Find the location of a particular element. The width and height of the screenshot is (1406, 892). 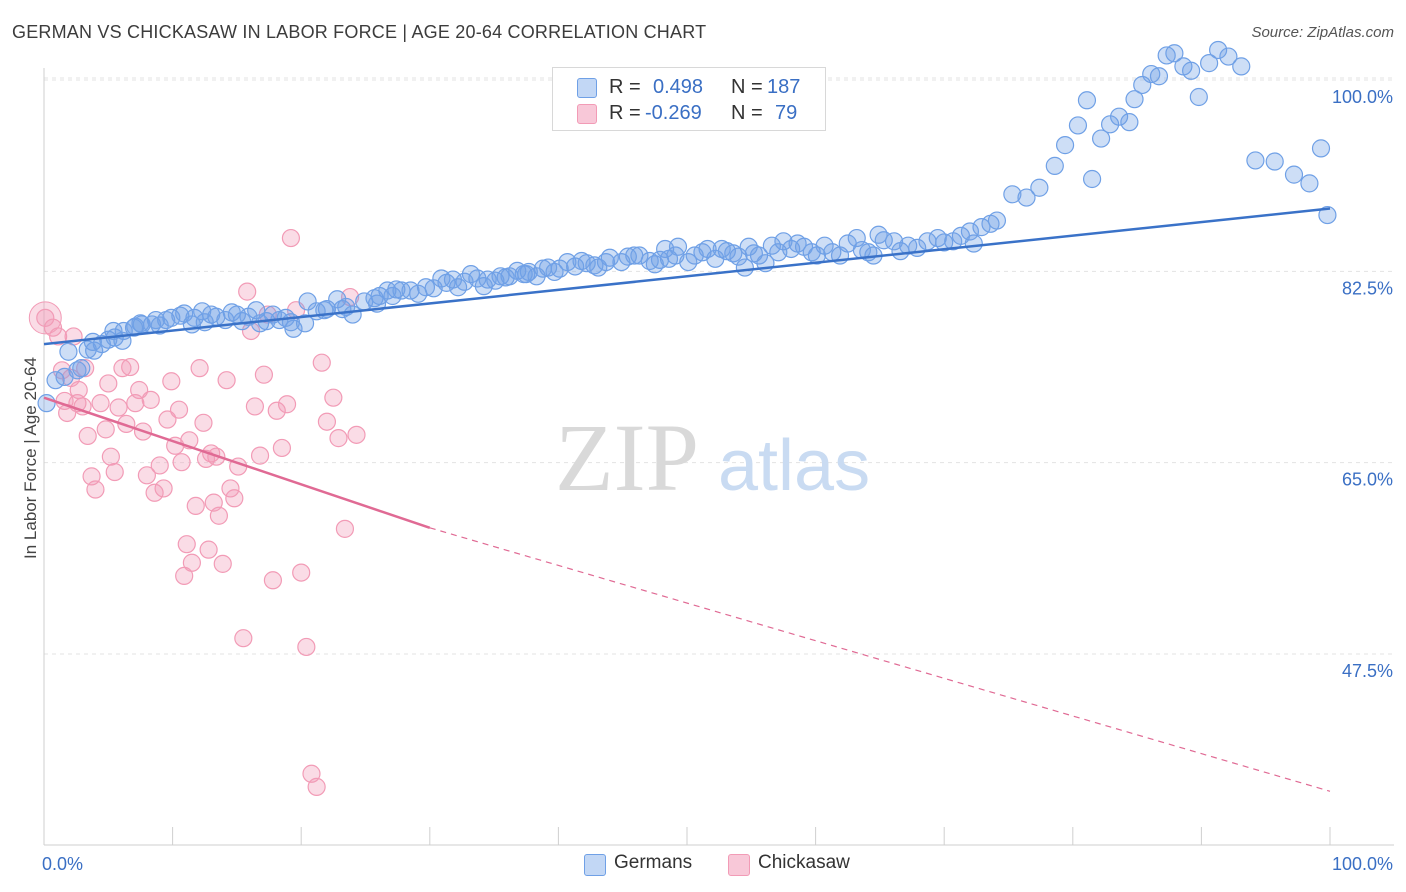

german-n-label: N = is located at coordinates (747, 87).